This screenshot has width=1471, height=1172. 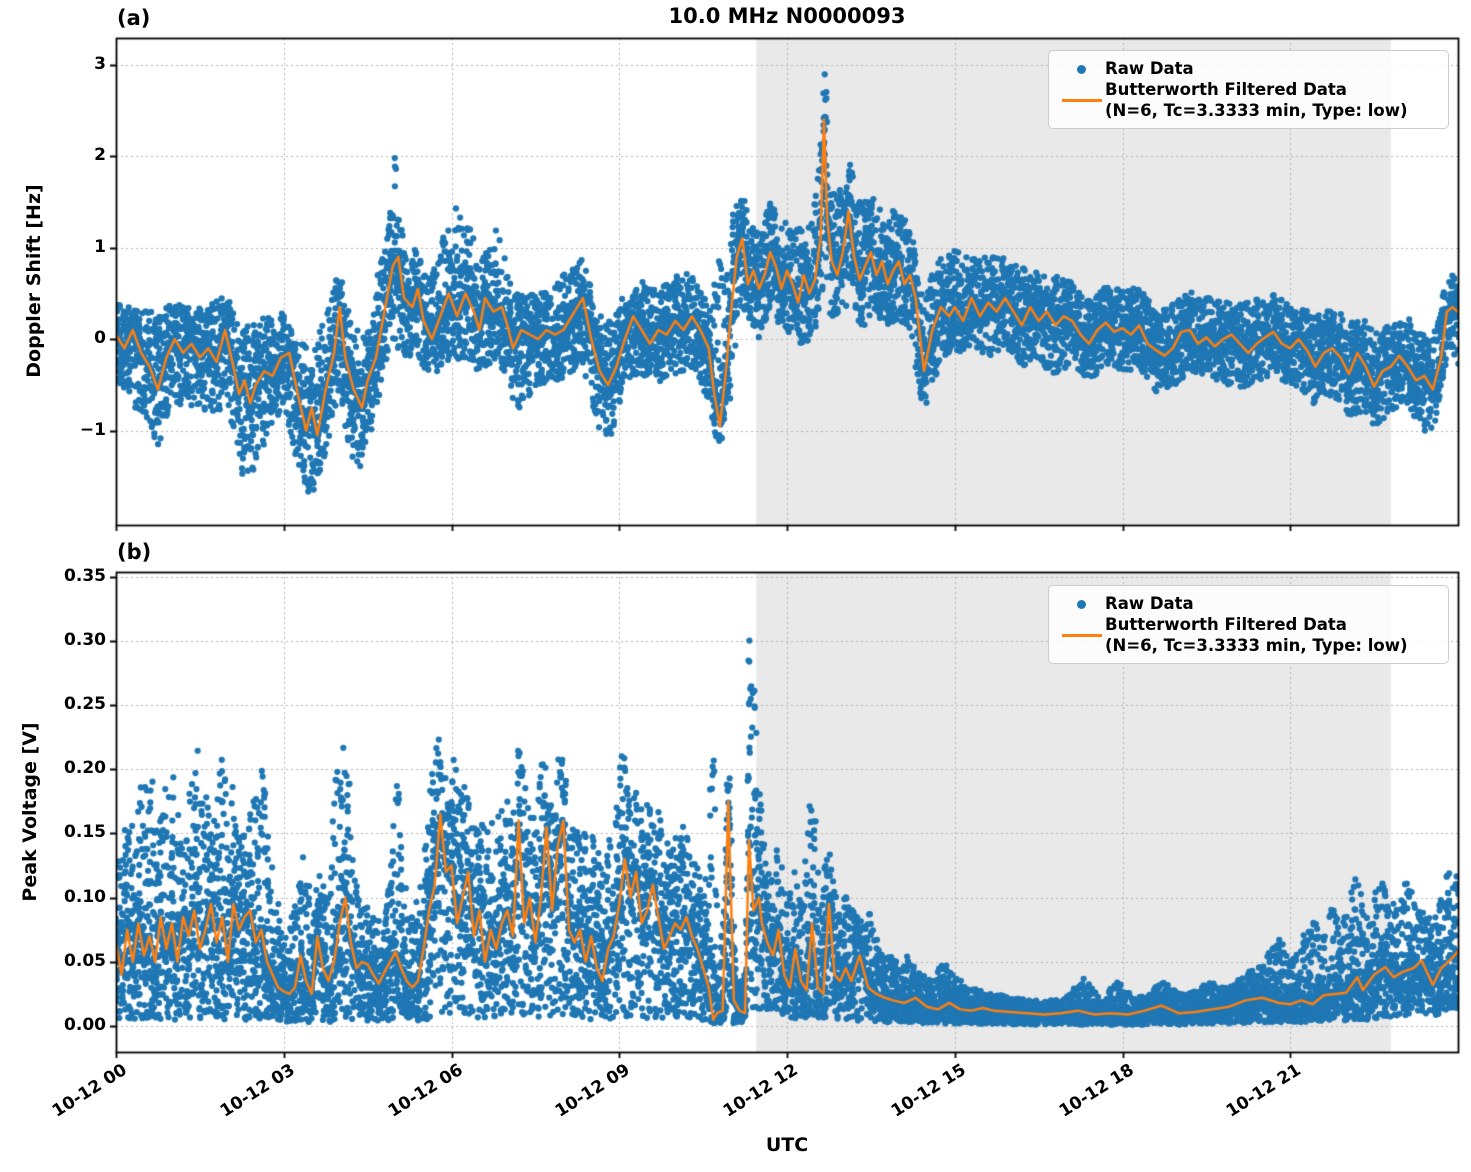 I want to click on y-tick-label: 2, so click(x=100, y=155).